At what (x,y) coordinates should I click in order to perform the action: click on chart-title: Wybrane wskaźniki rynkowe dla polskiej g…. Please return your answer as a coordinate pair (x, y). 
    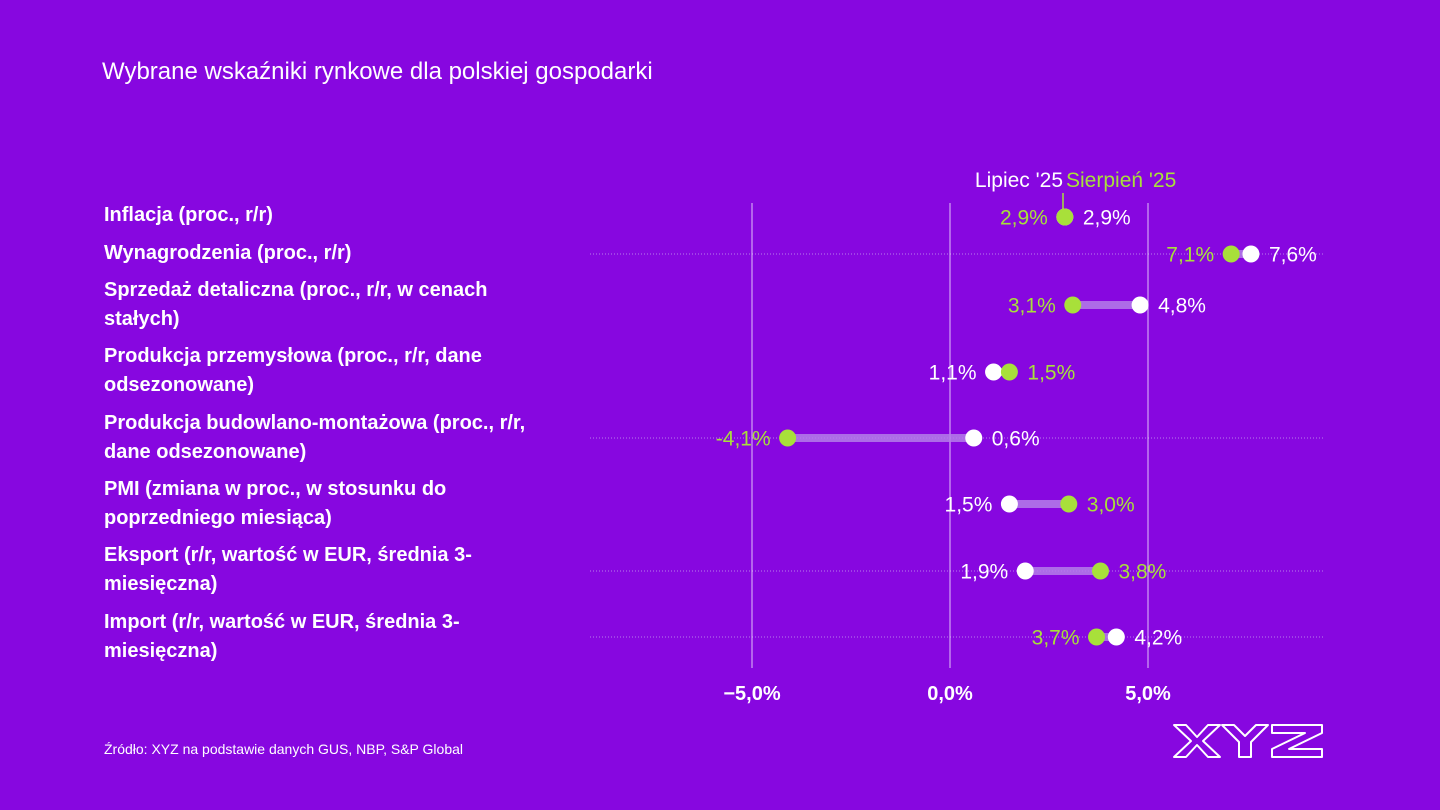
    Looking at the image, I should click on (377, 71).